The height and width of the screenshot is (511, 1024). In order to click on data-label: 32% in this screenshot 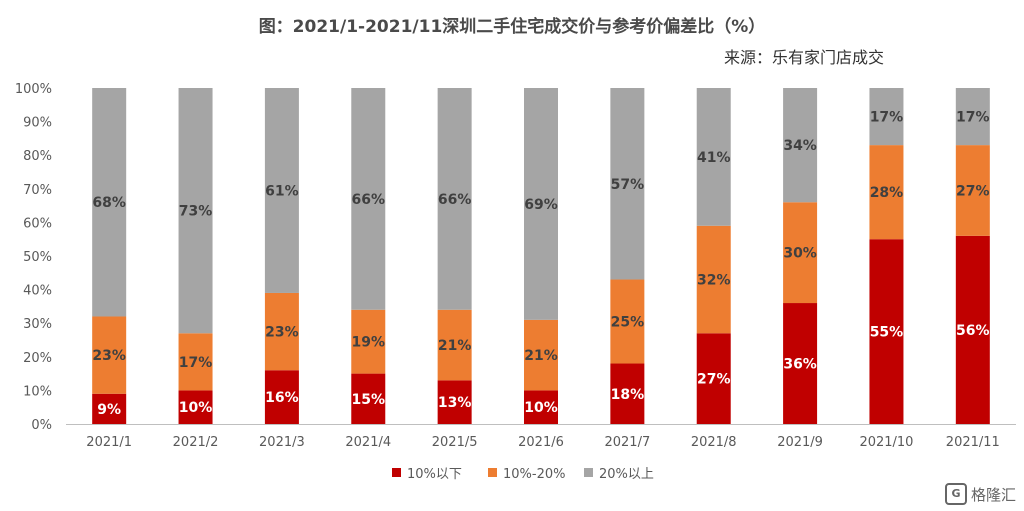, I will do `click(714, 281)`.